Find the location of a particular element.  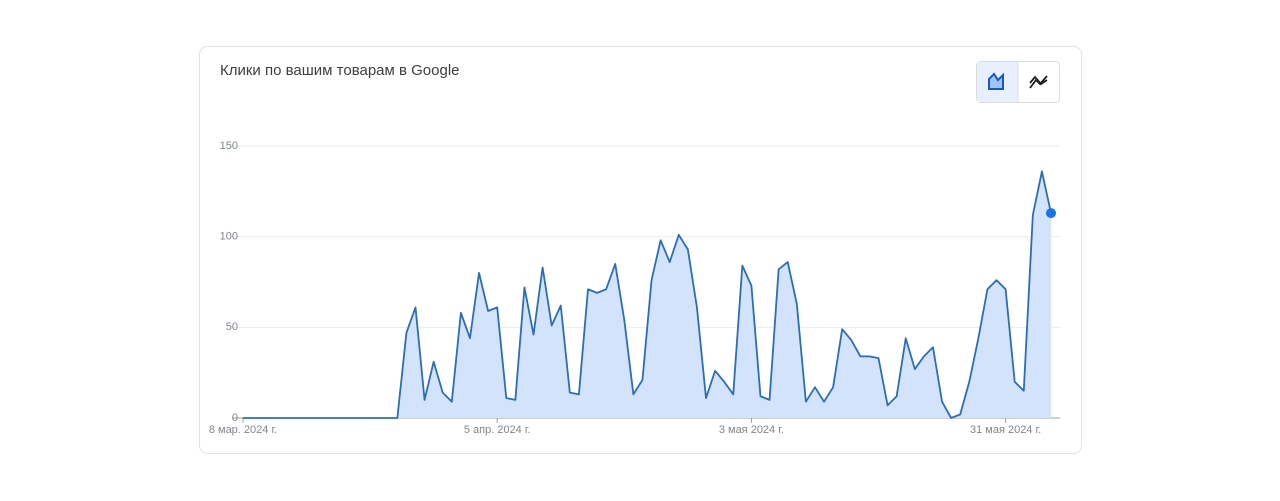

area-icon is located at coordinates (996, 81).